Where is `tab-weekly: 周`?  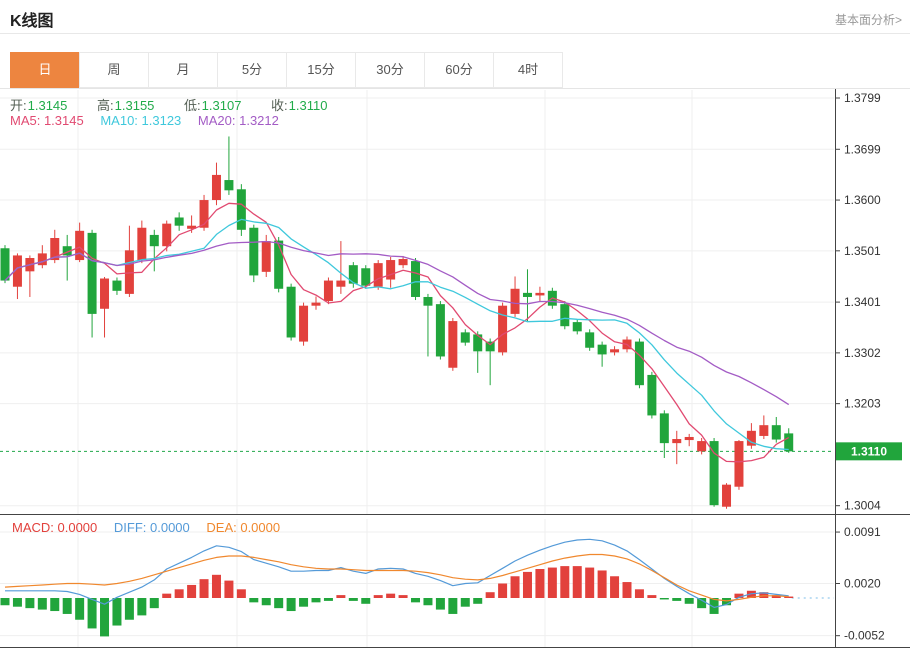
tab-weekly: 周 is located at coordinates (114, 70).